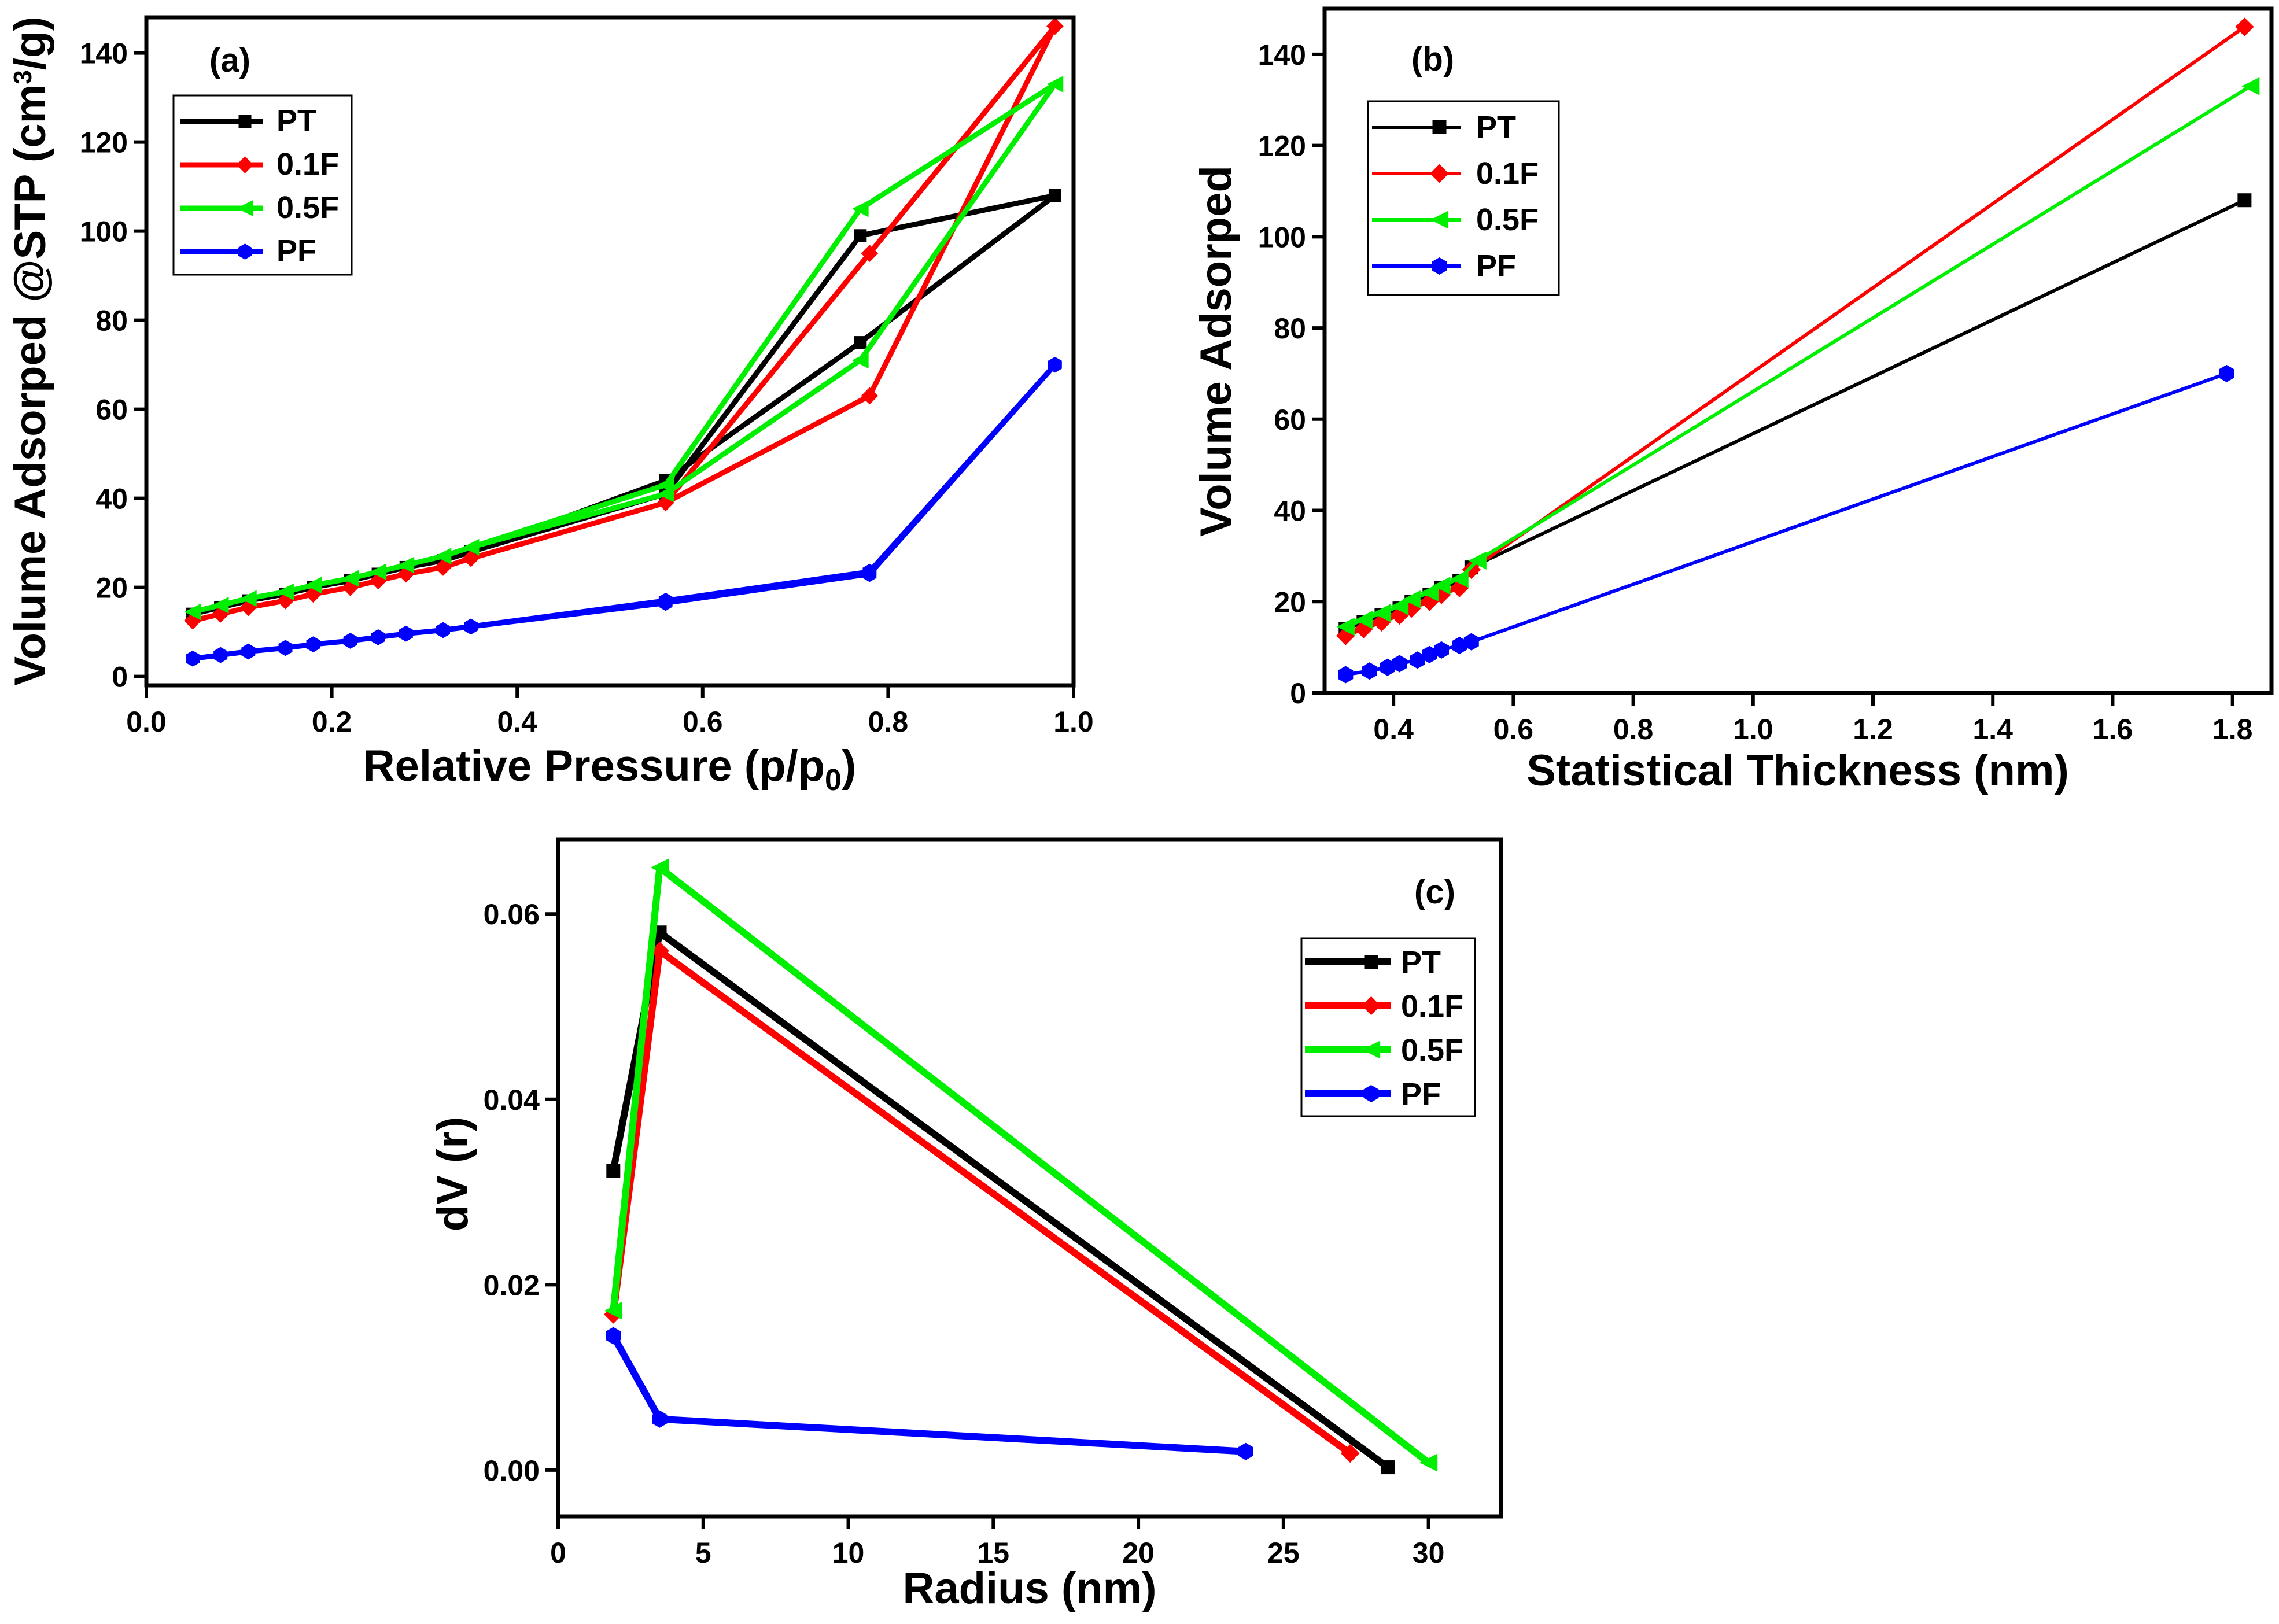 Image resolution: width=2279 pixels, height=1624 pixels. Describe the element at coordinates (610, 711) in the screenshot. I see `x-axis-ticks: 0.0 0.2 0.4 0.6 0.8 1.0` at that location.